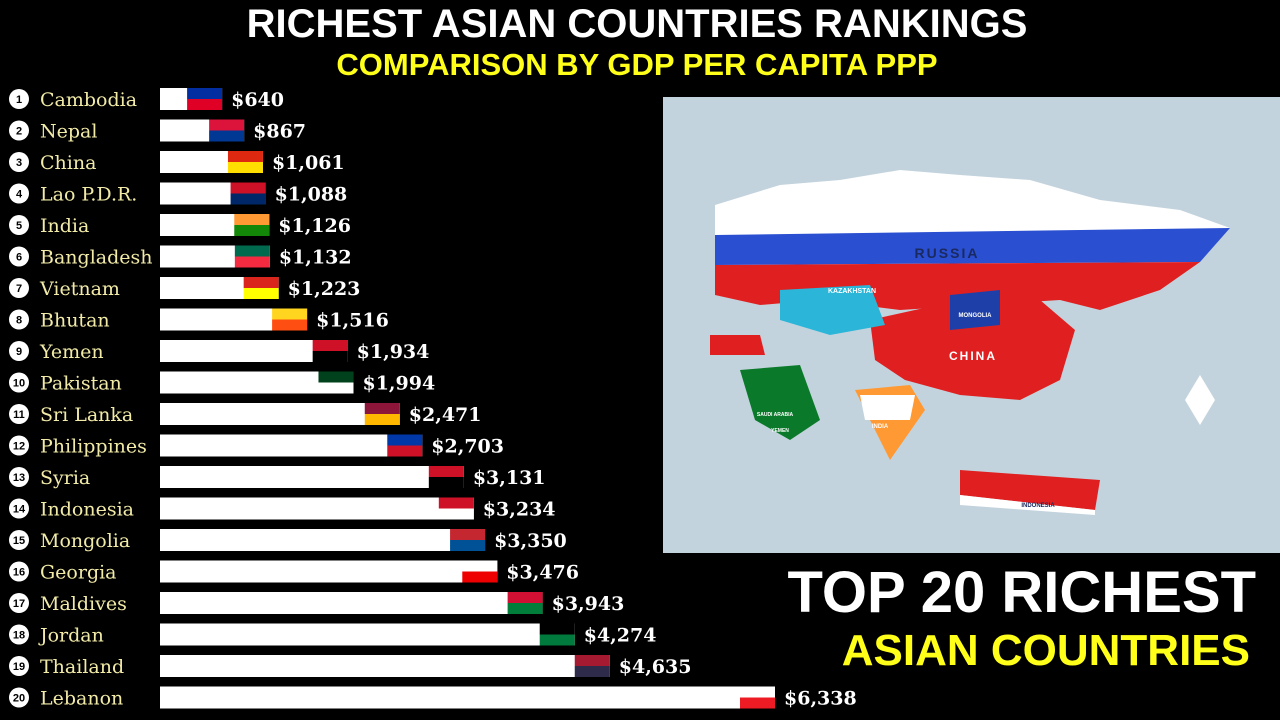  What do you see at coordinates (588, 604) in the screenshot?
I see `value-label: $3,943` at bounding box center [588, 604].